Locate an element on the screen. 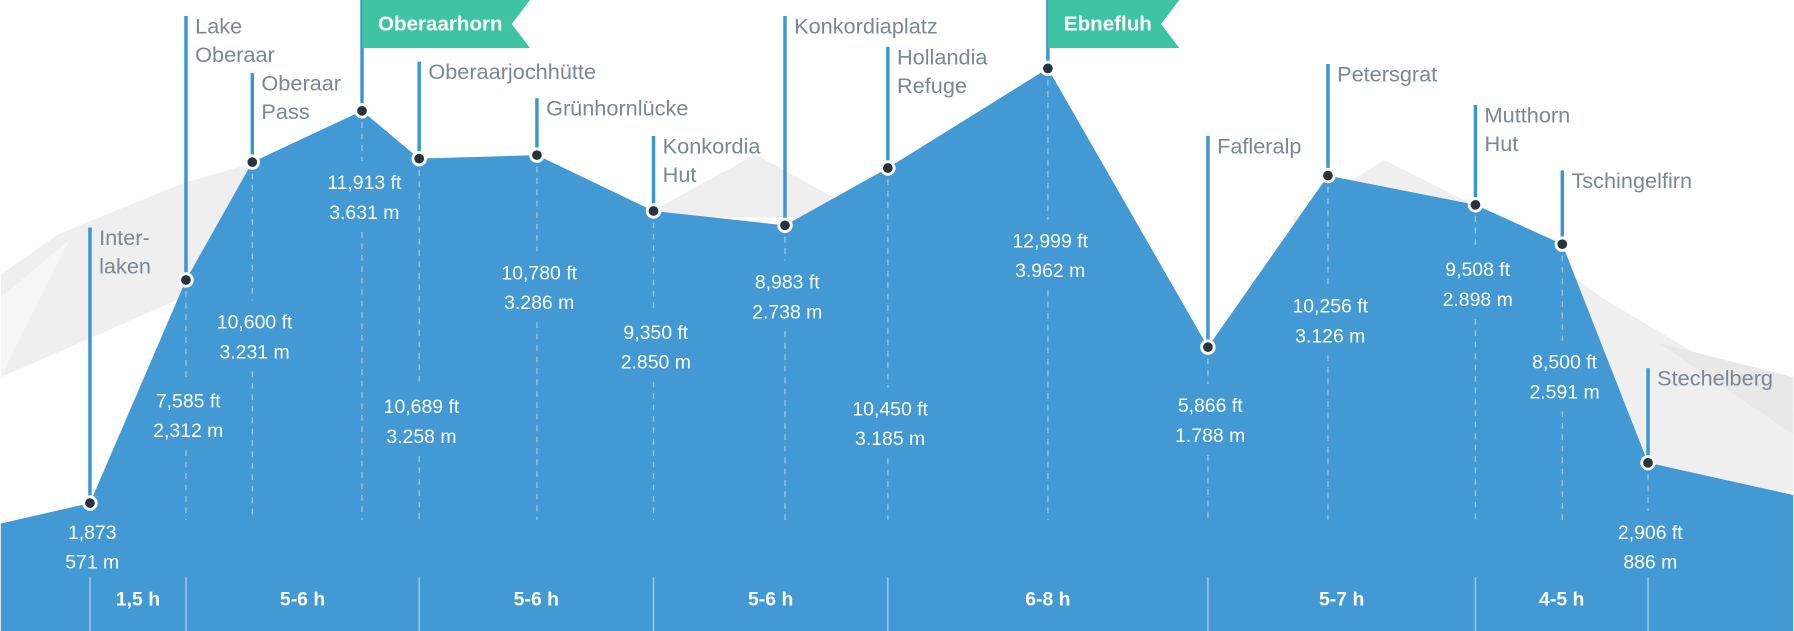 Image resolution: width=1794 pixels, height=631 pixels. station-label-line: Hollandia is located at coordinates (942, 56).